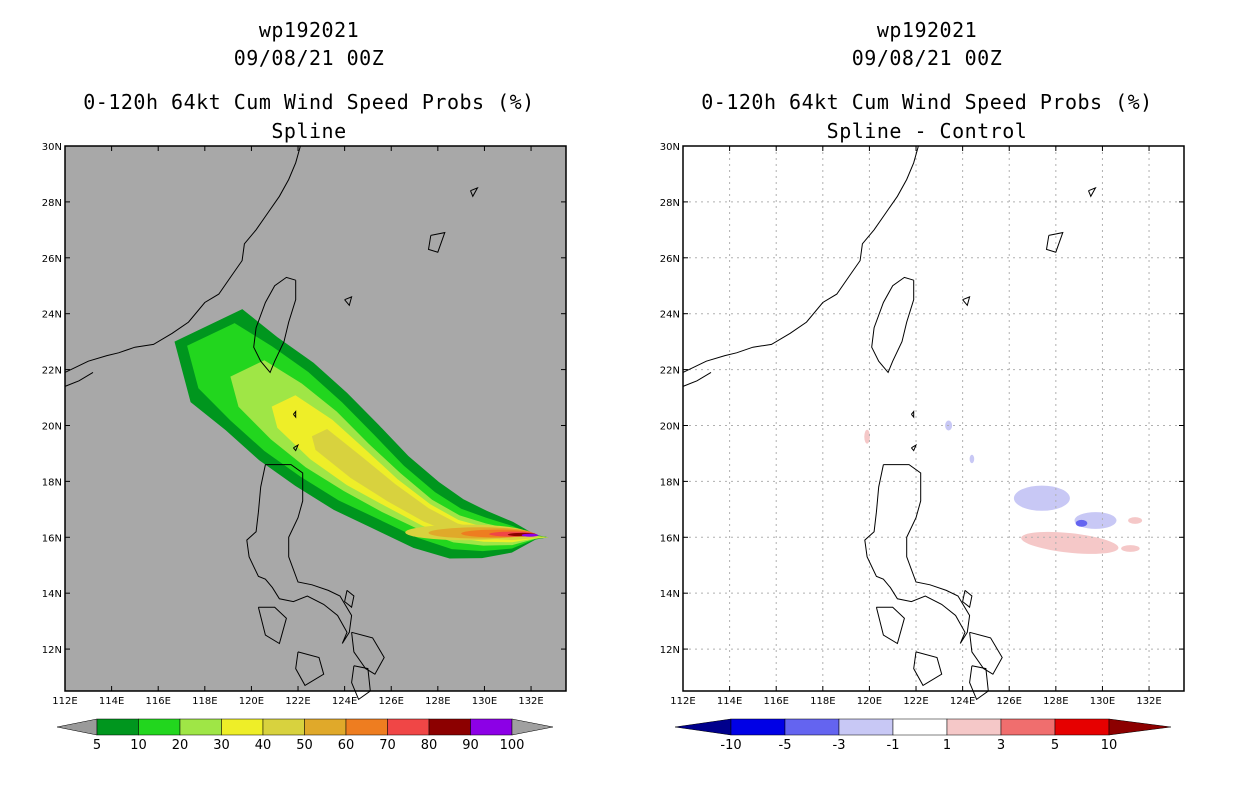 Image resolution: width=1236 pixels, height=800 pixels. Describe the element at coordinates (839, 745) in the screenshot. I see `right-colorbar-label: -3` at that location.